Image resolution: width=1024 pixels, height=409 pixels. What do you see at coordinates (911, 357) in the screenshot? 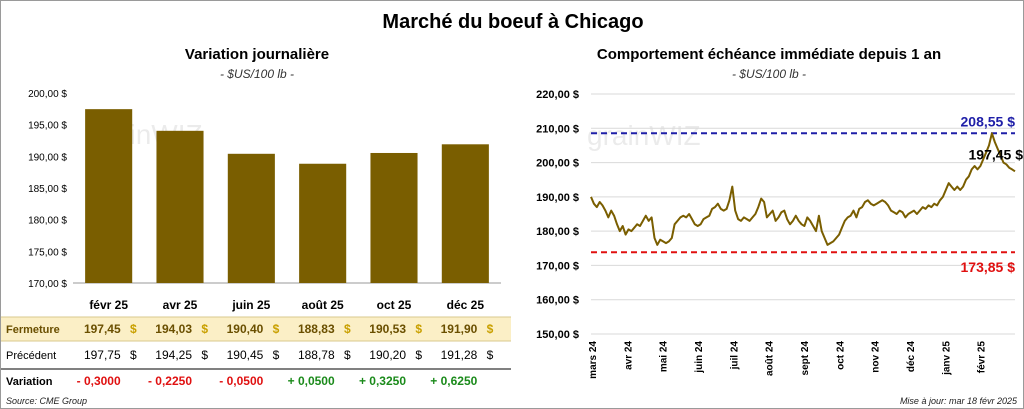
I see `x-tick-label: déc 24` at bounding box center [911, 357].